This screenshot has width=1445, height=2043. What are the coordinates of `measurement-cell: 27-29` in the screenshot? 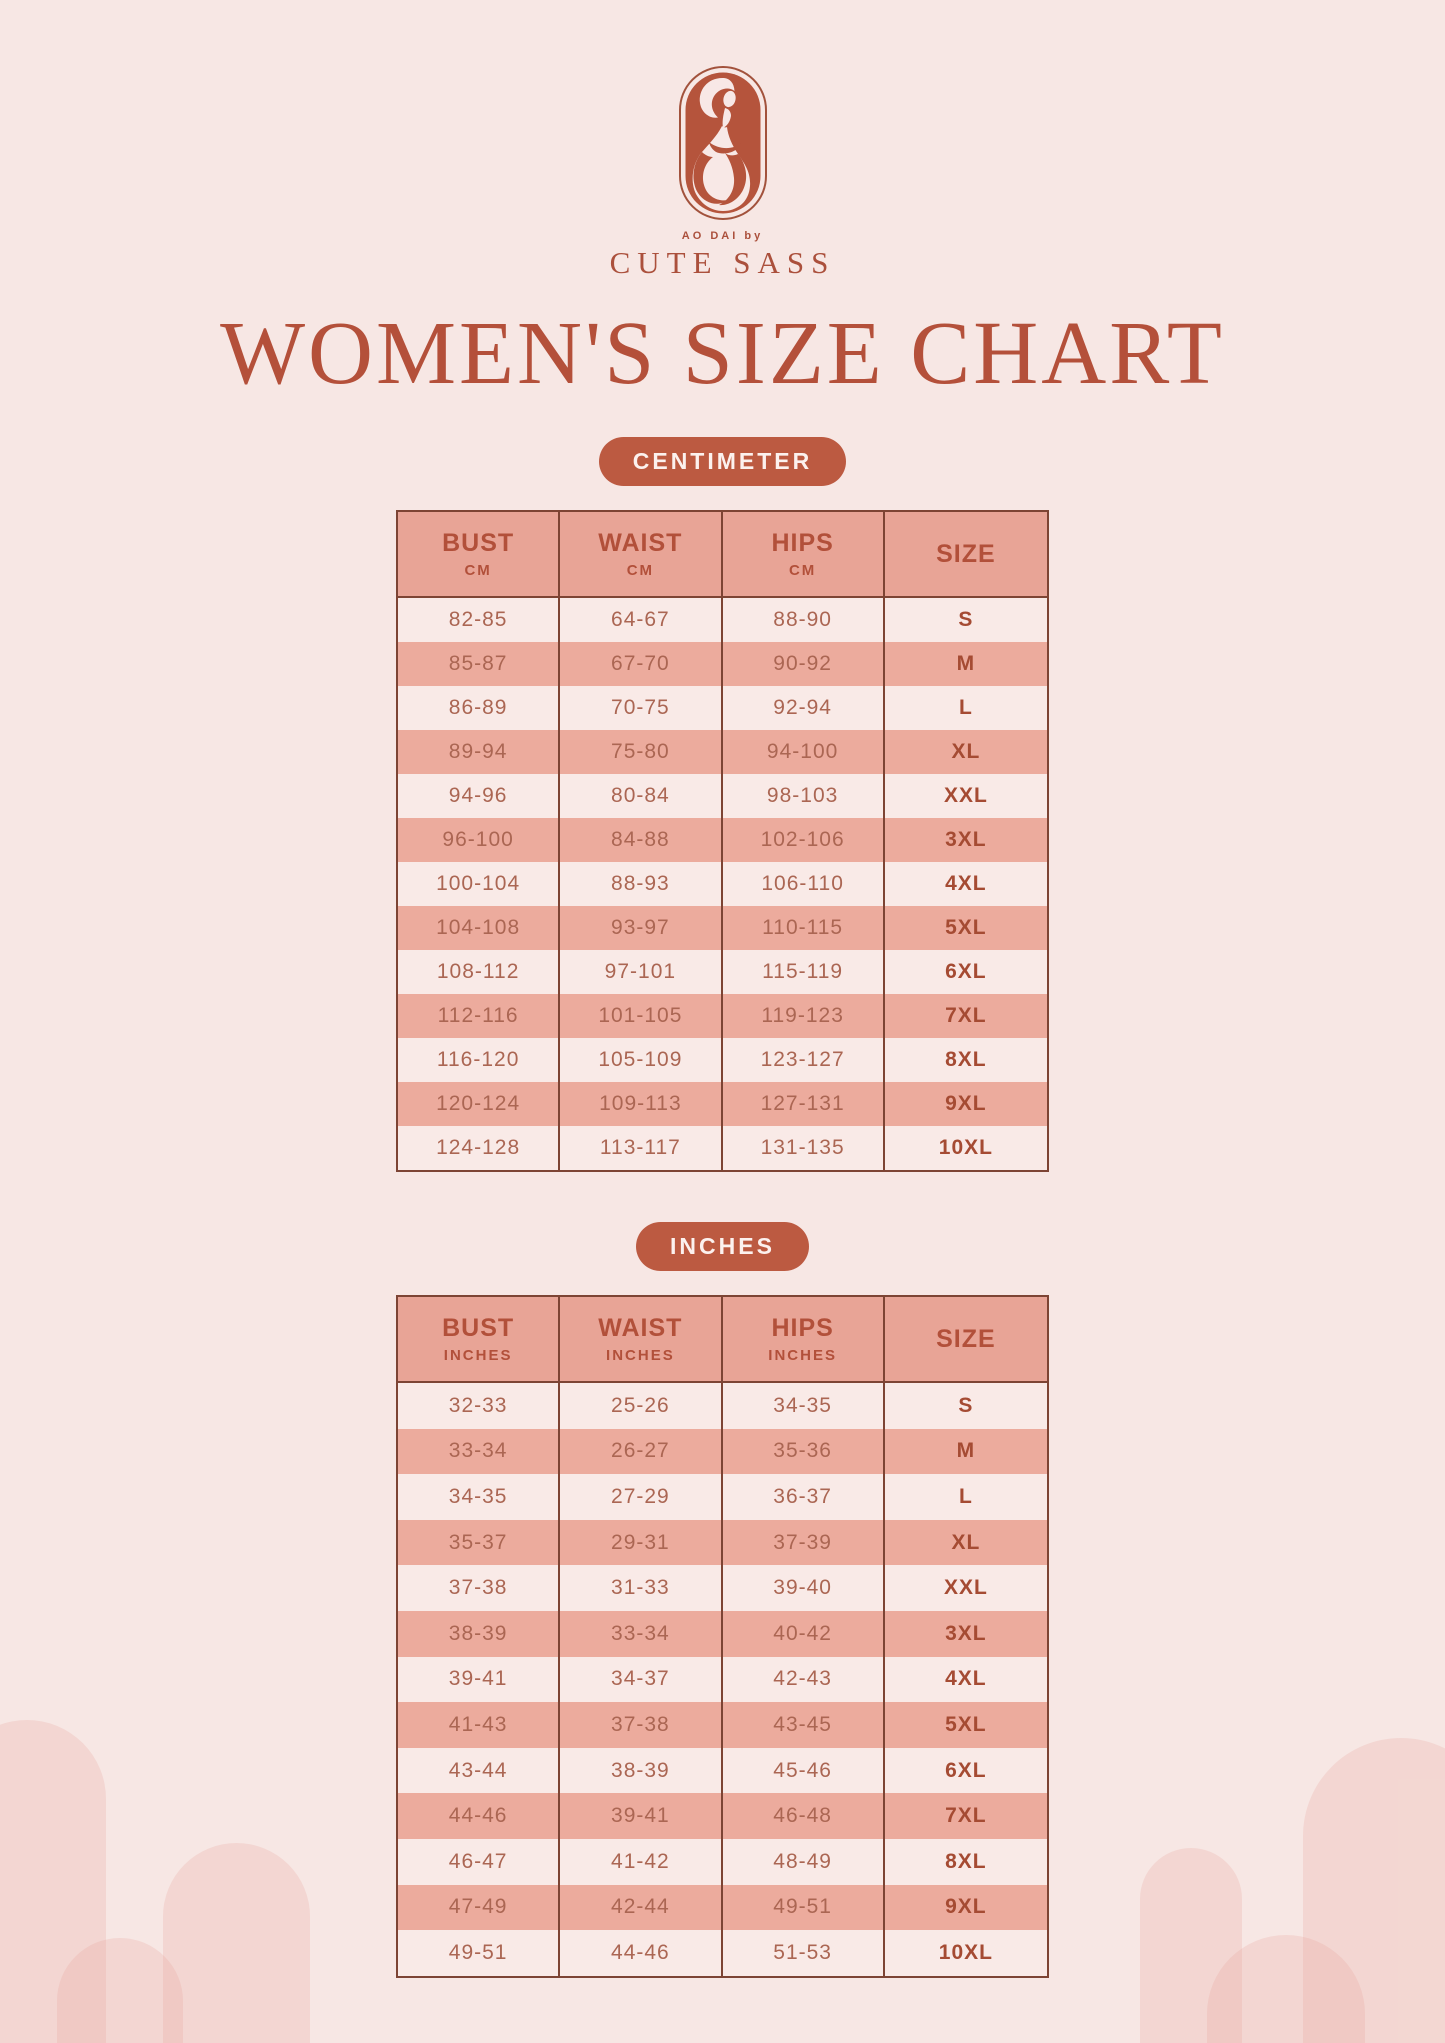 It's located at (641, 1497).